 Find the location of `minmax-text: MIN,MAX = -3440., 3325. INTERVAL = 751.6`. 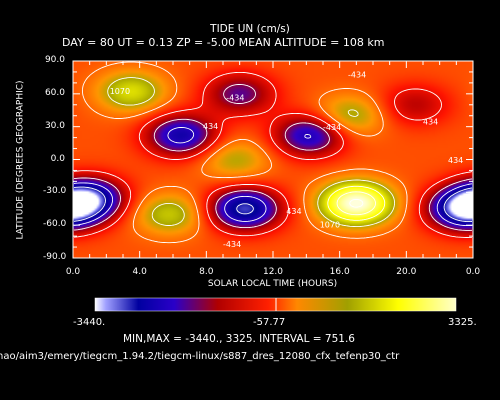

minmax-text: MIN,MAX = -3440., 3325. INTERVAL = 751.6 is located at coordinates (239, 339).